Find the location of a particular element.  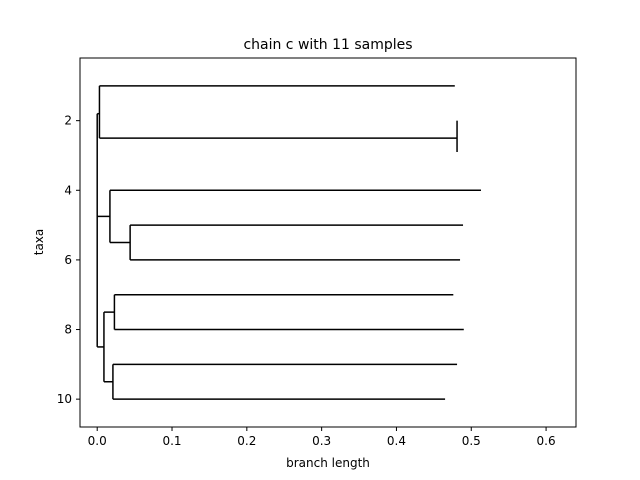

x-tick-label: 0.4 is located at coordinates (396, 441).